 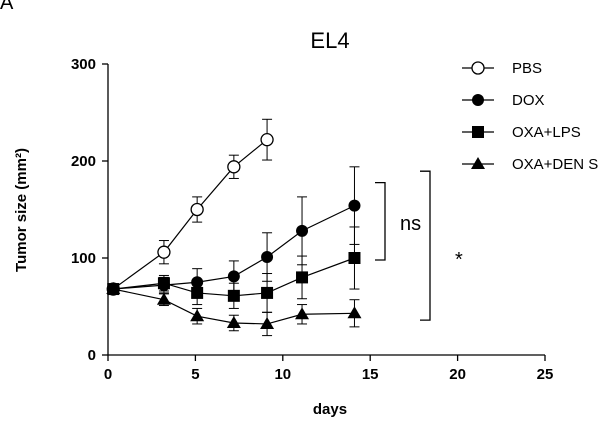 I want to click on legend: PBS DOX OXA+LPS OXA+DEN S, so click(x=530, y=116).